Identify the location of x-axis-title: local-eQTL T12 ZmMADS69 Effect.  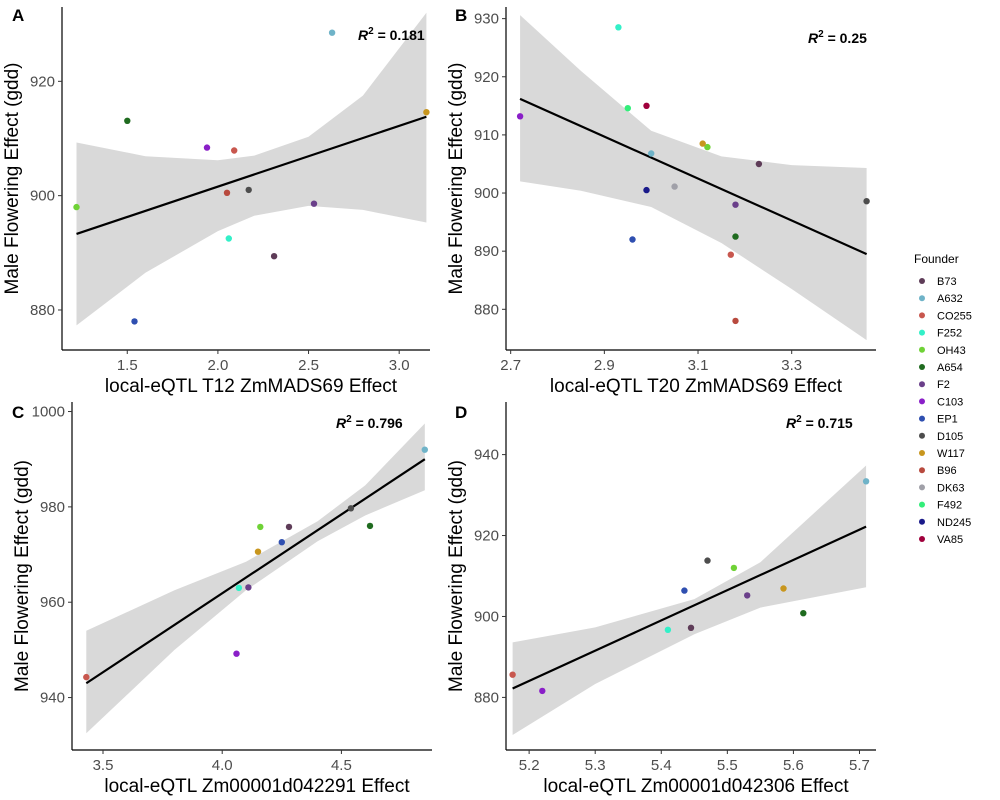
(251, 386).